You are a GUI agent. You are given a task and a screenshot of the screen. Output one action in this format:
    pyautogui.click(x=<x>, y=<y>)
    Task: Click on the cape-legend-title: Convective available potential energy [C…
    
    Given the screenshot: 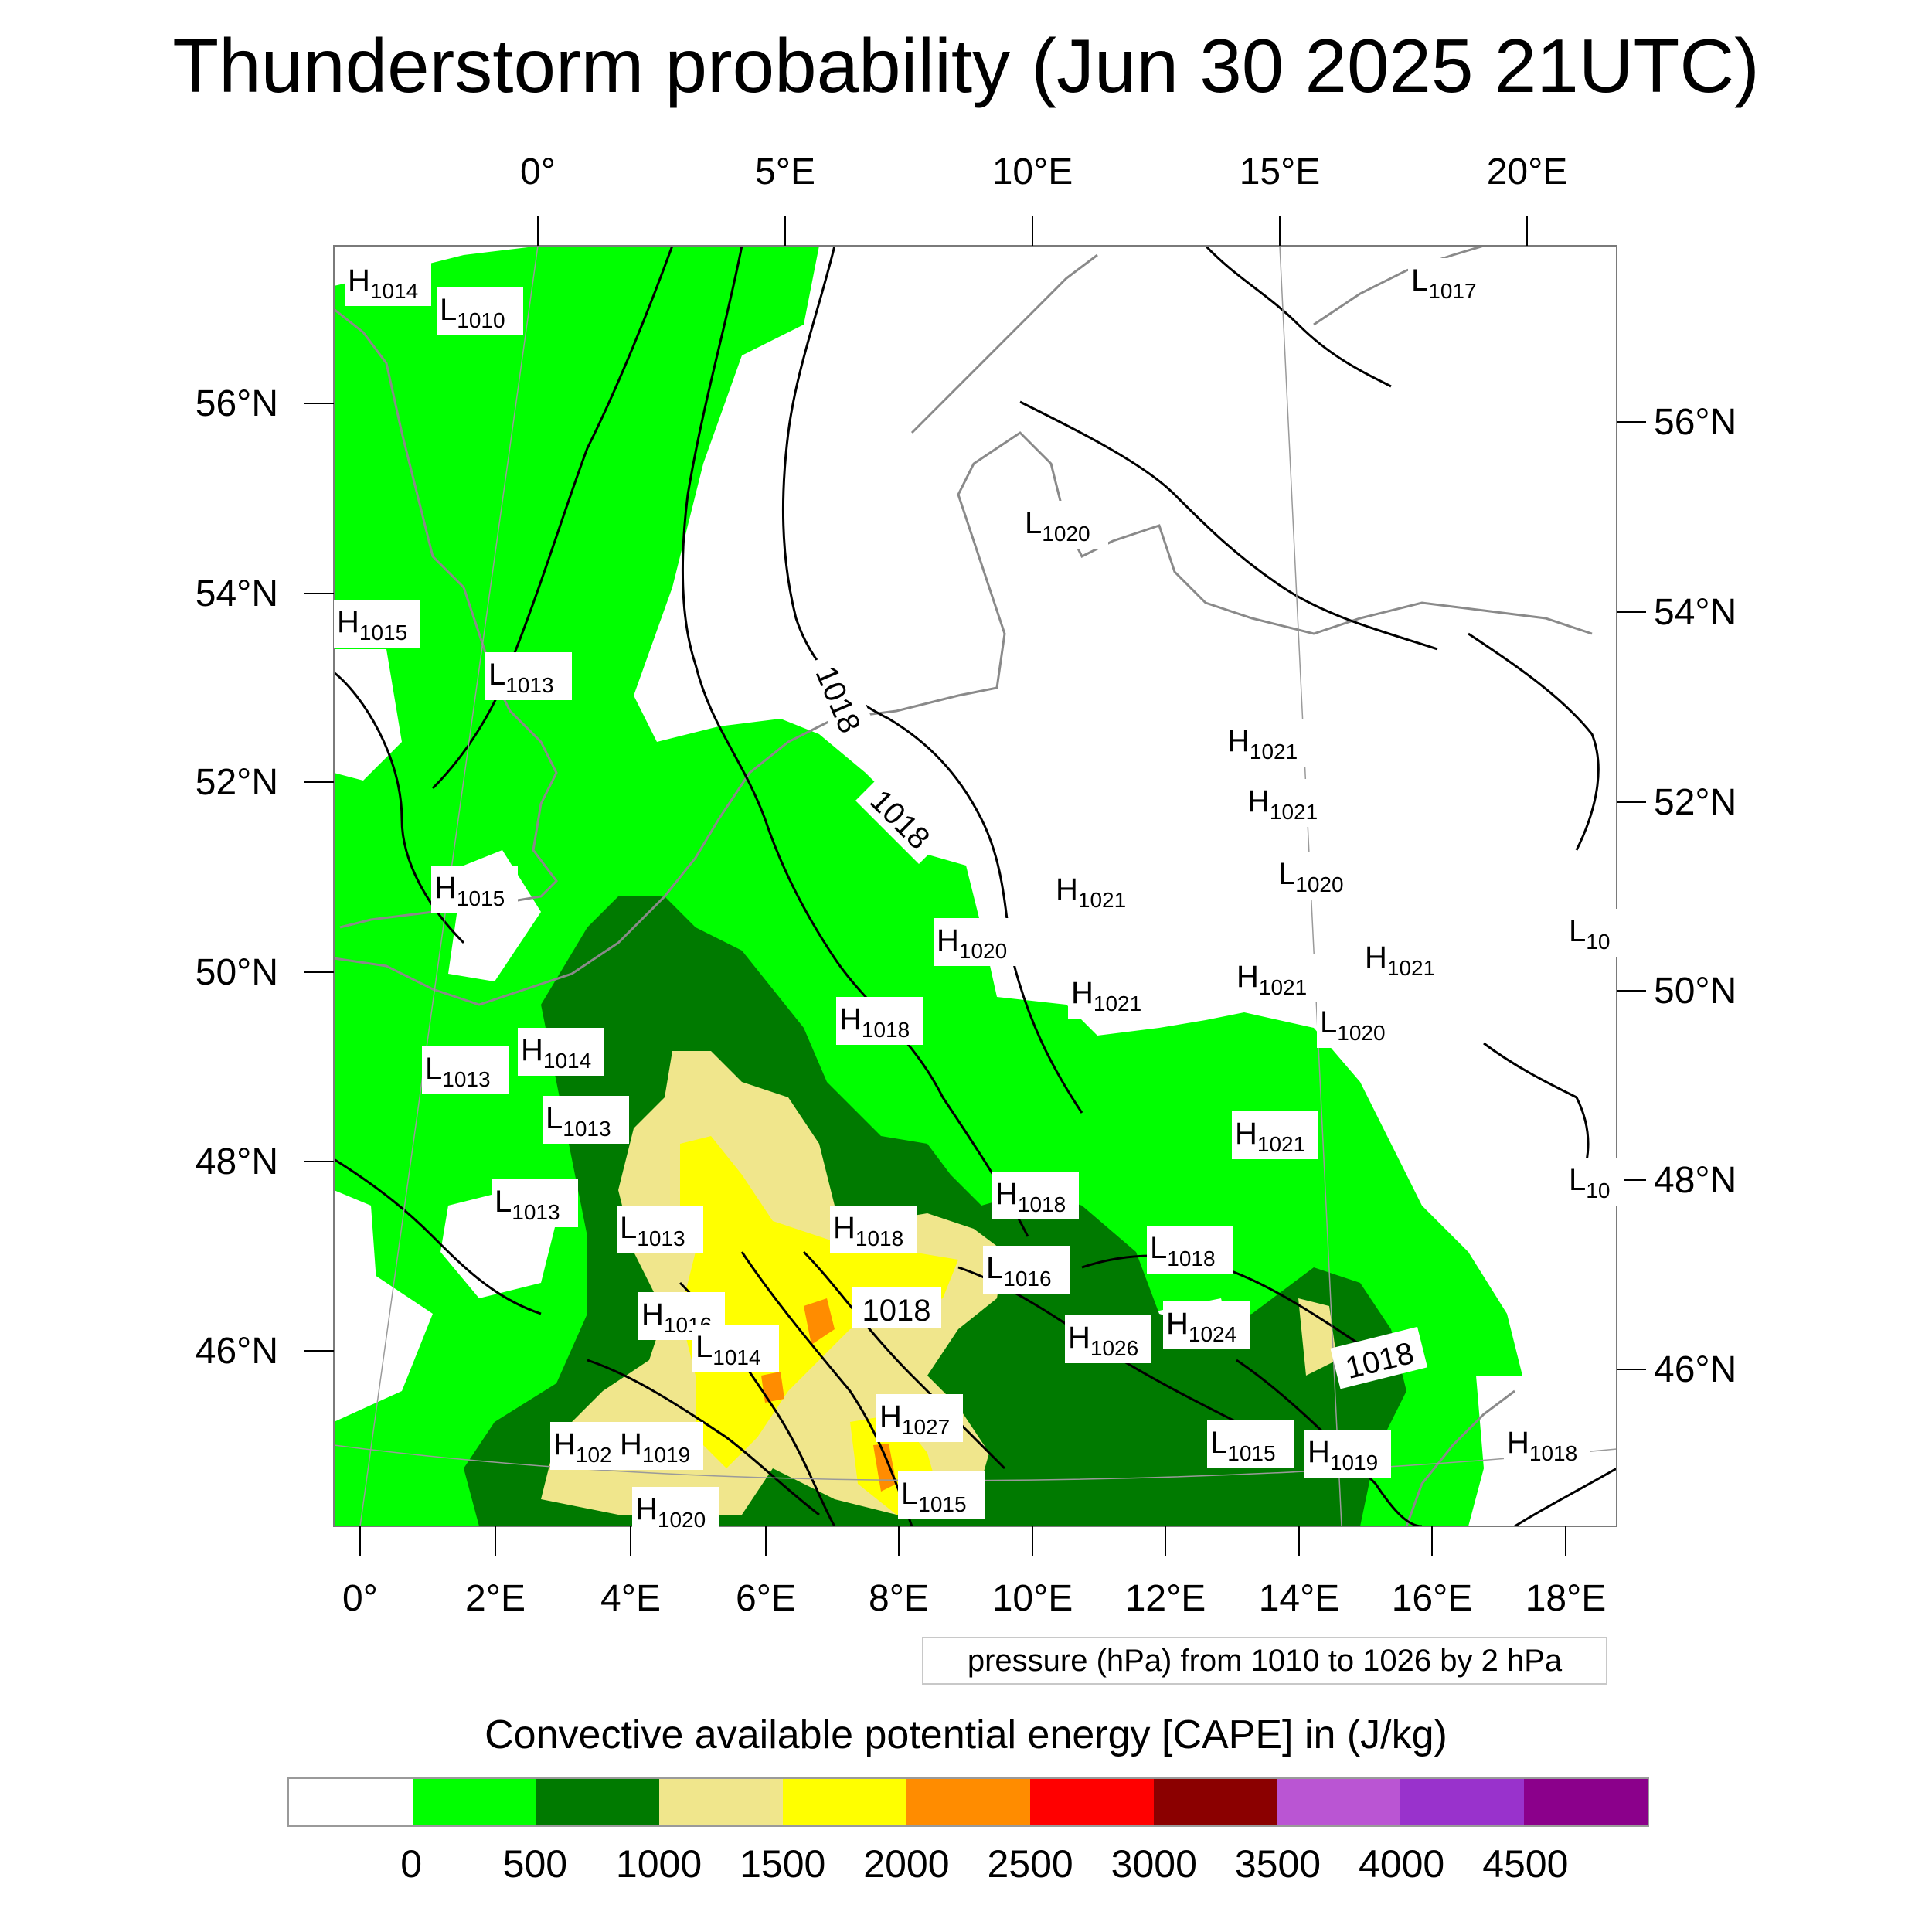 What is the action you would take?
    pyautogui.click(x=966, y=1735)
    